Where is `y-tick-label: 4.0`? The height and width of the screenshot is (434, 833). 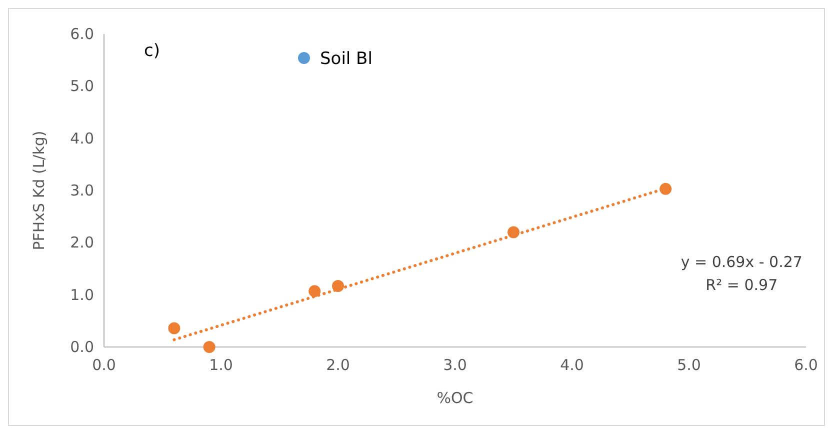
y-tick-label: 4.0 is located at coordinates (82, 138).